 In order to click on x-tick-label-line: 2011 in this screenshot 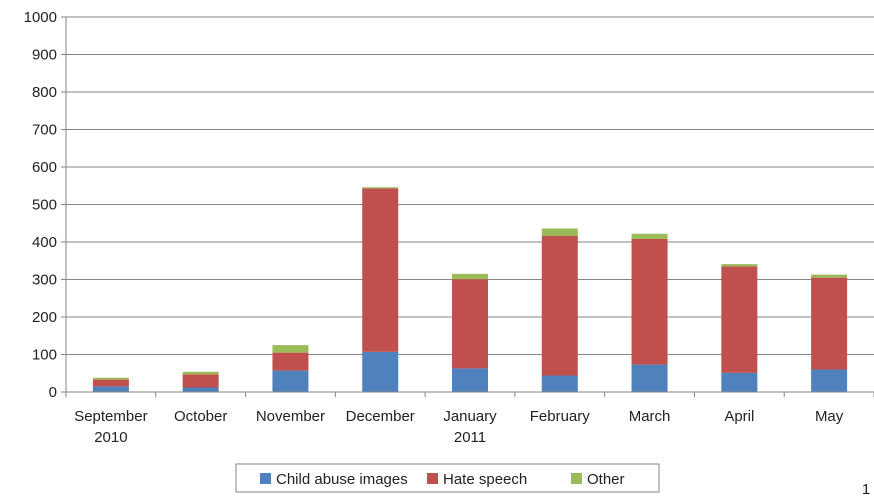, I will do `click(470, 437)`.